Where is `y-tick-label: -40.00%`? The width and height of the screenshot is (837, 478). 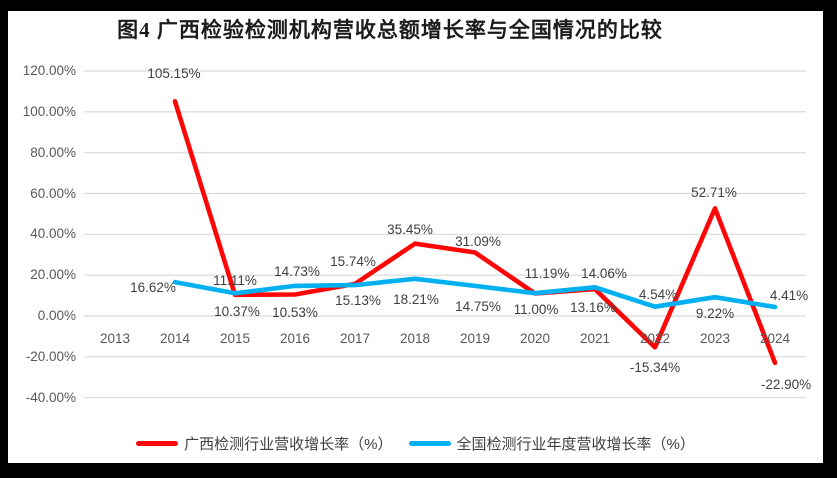 y-tick-label: -40.00% is located at coordinates (50, 397).